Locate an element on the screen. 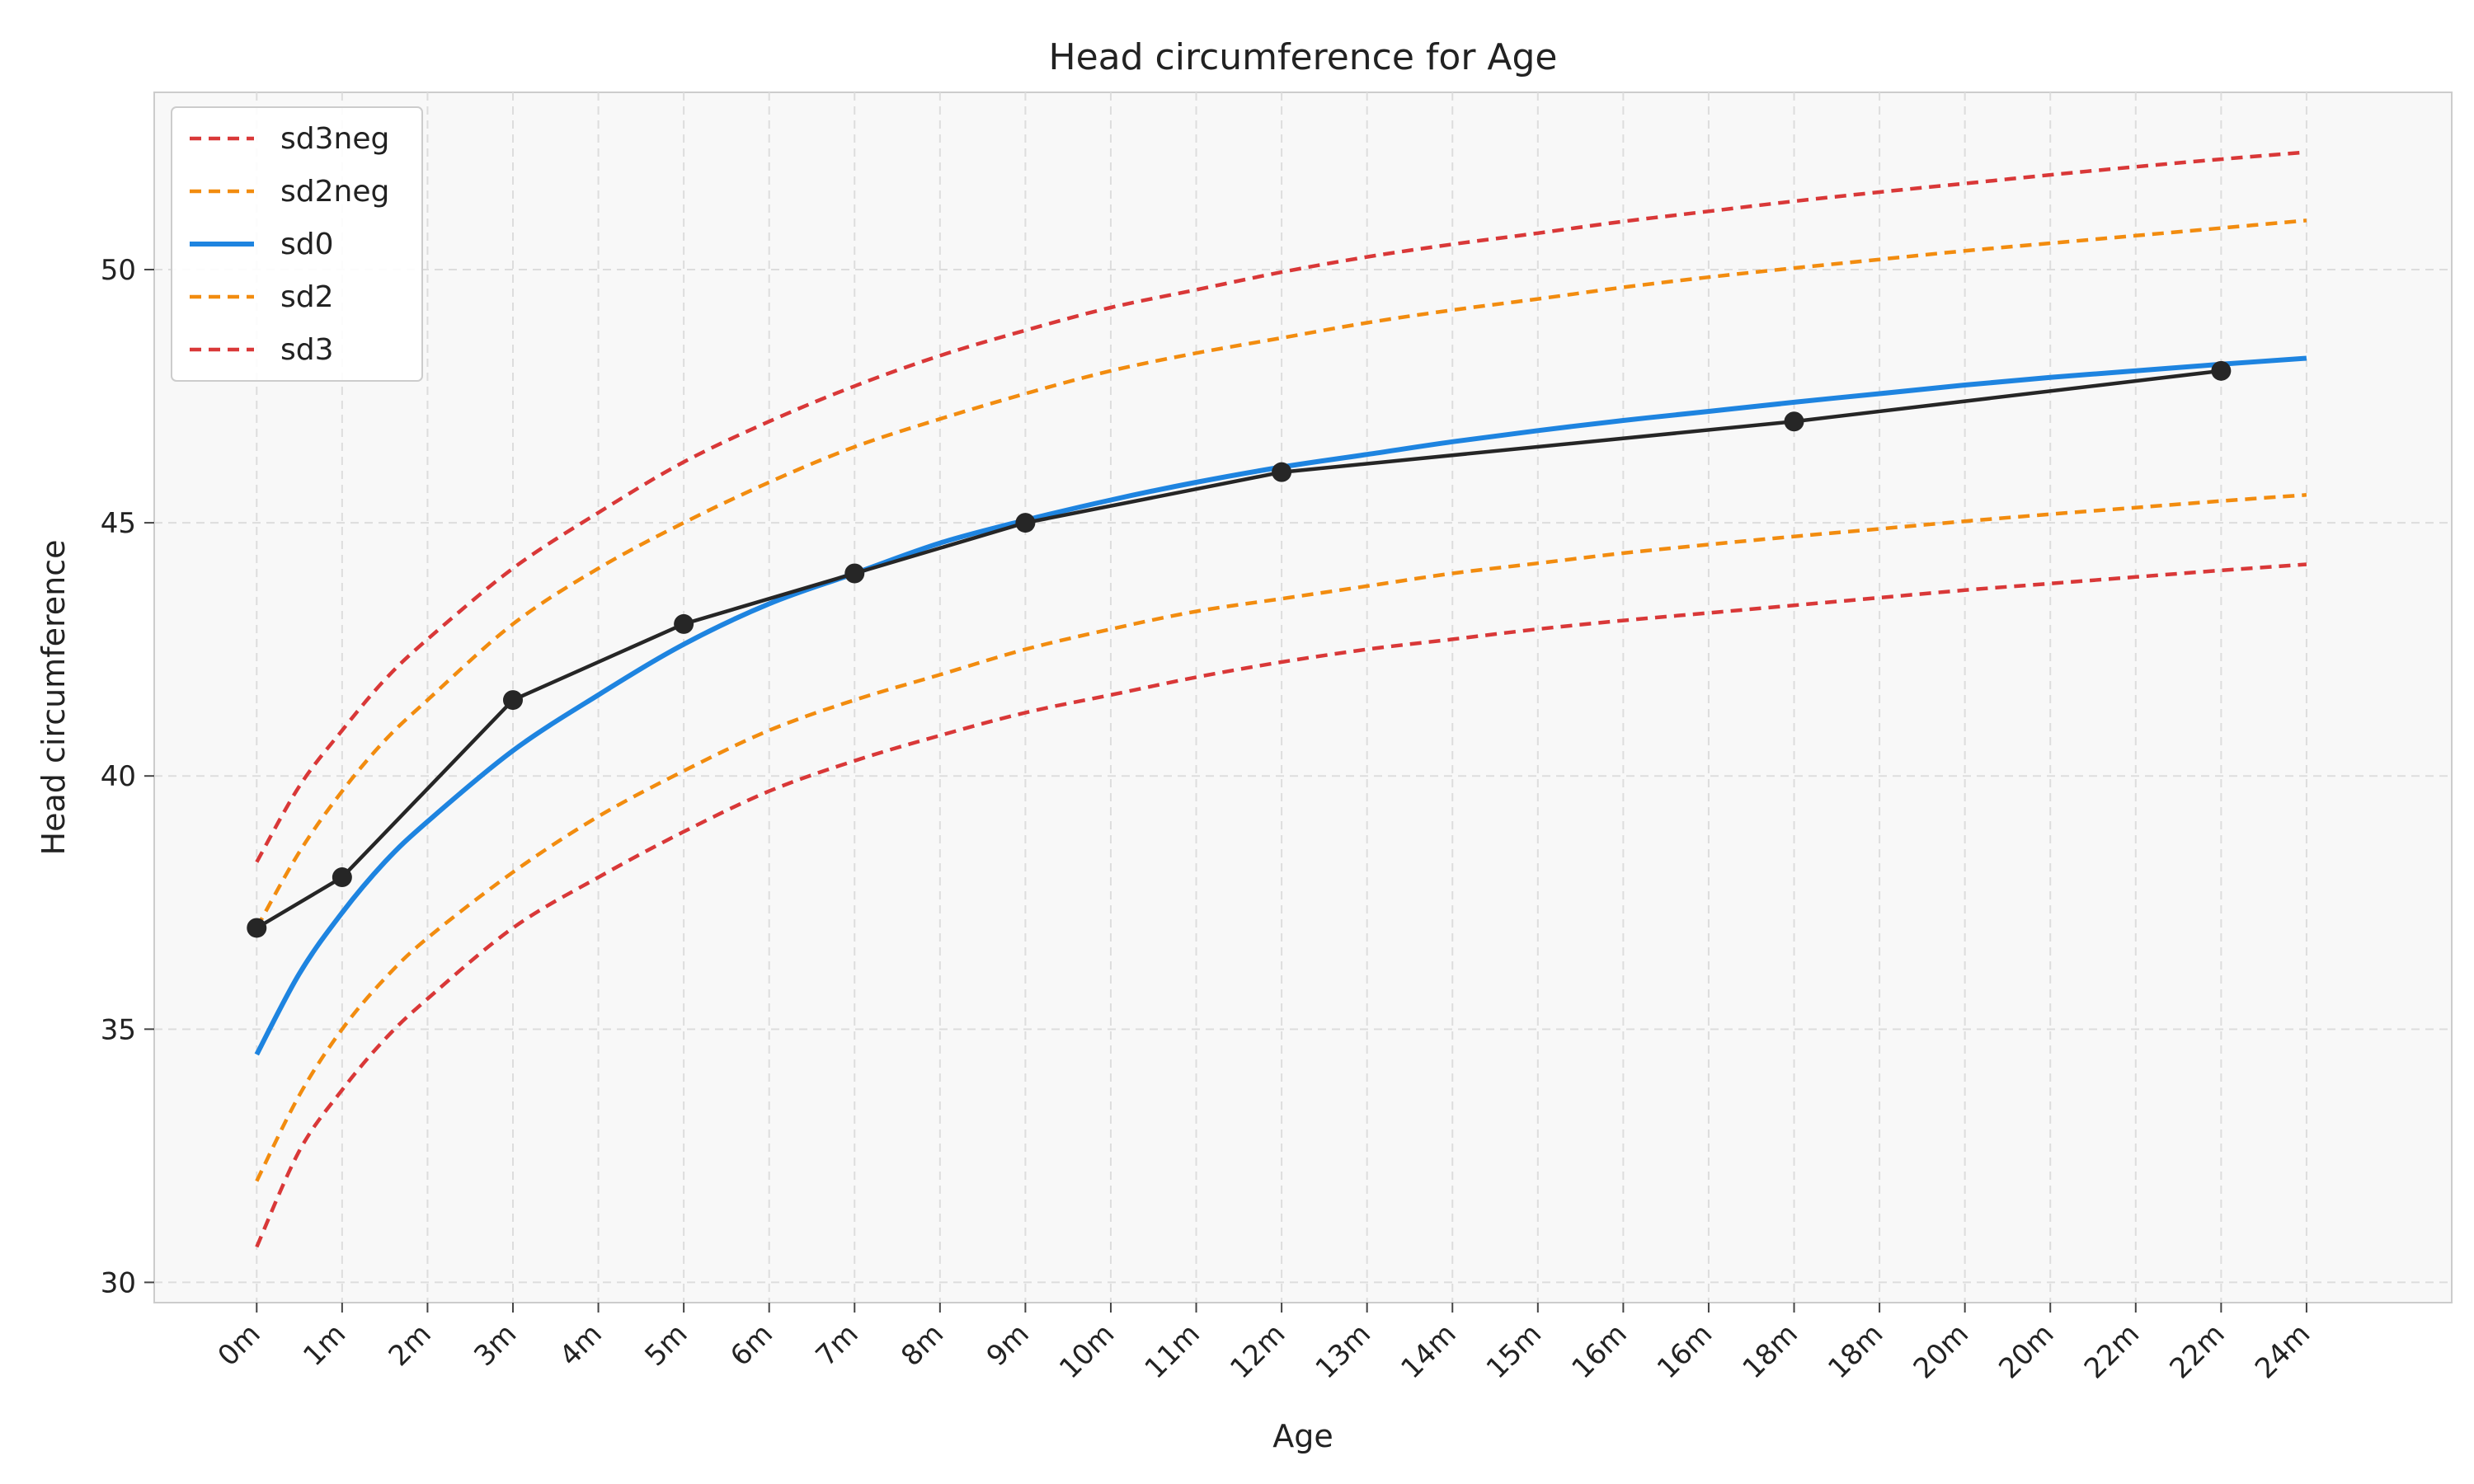  x-tick-label: 12m is located at coordinates (1257, 1351).